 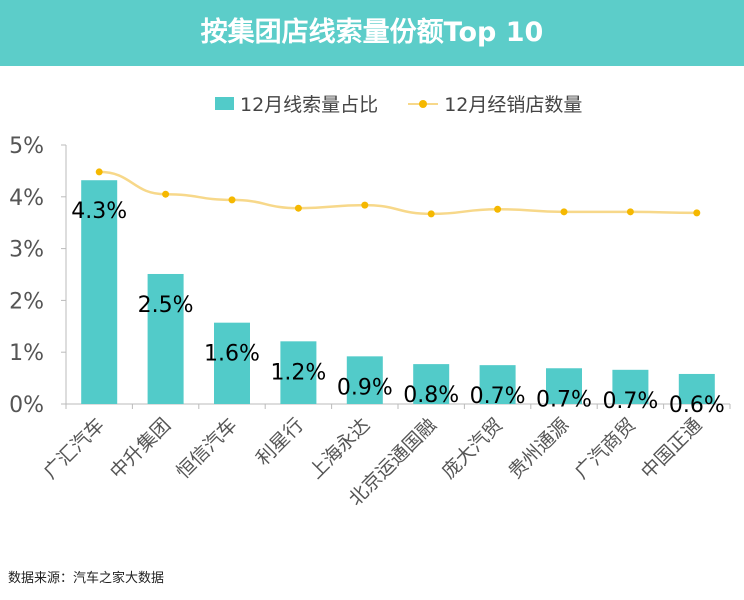 I want to click on x-tick-label: 中升集团, so click(x=140, y=448).